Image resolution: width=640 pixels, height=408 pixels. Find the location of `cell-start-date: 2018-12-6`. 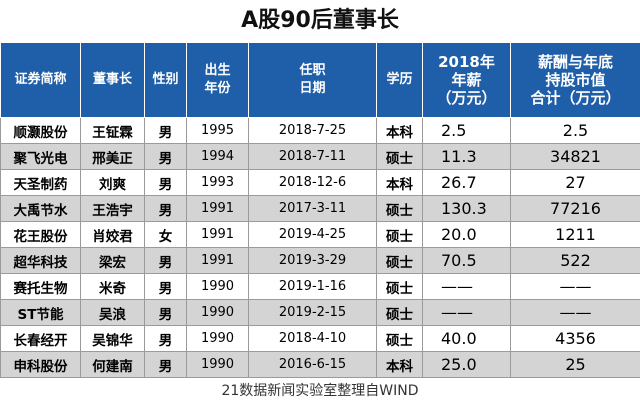

cell-start-date: 2018-12-6 is located at coordinates (312, 182).